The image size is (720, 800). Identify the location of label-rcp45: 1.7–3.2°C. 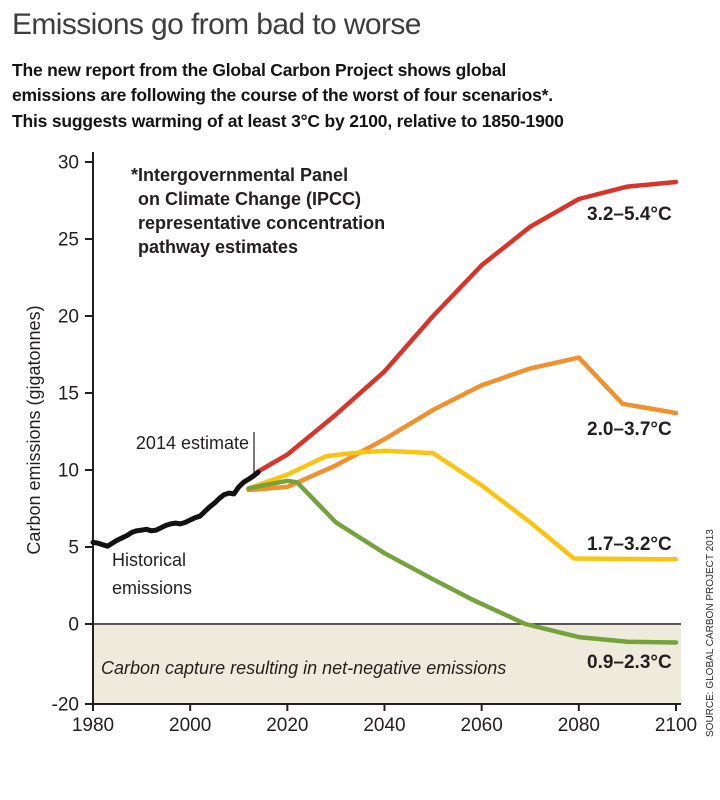
(629, 544).